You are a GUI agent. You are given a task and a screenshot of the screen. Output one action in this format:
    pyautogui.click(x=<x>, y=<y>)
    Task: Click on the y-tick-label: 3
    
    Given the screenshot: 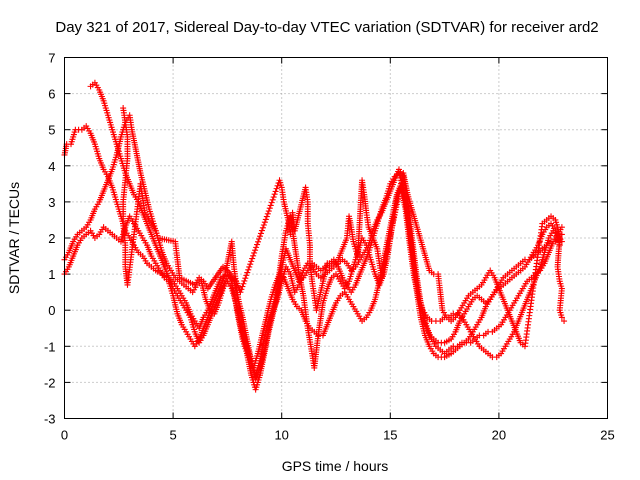 What is the action you would take?
    pyautogui.click(x=51, y=202)
    